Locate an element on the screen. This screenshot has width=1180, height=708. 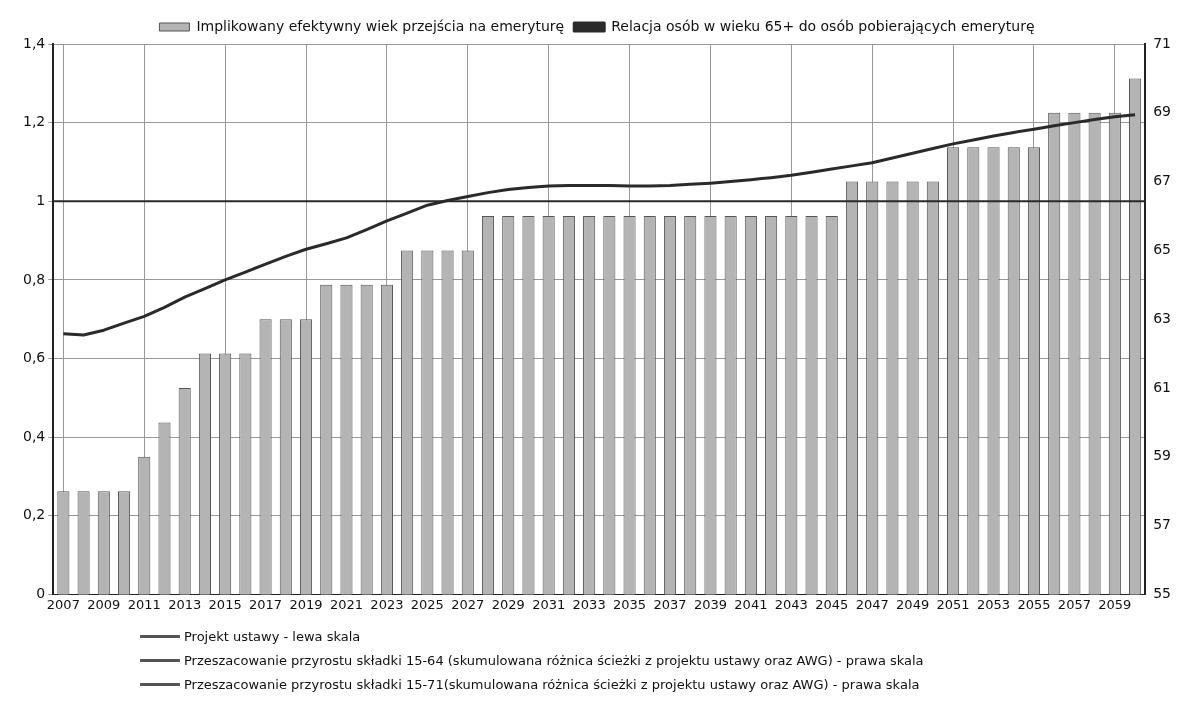
x-tick-label: 2045 is located at coordinates (832, 604).